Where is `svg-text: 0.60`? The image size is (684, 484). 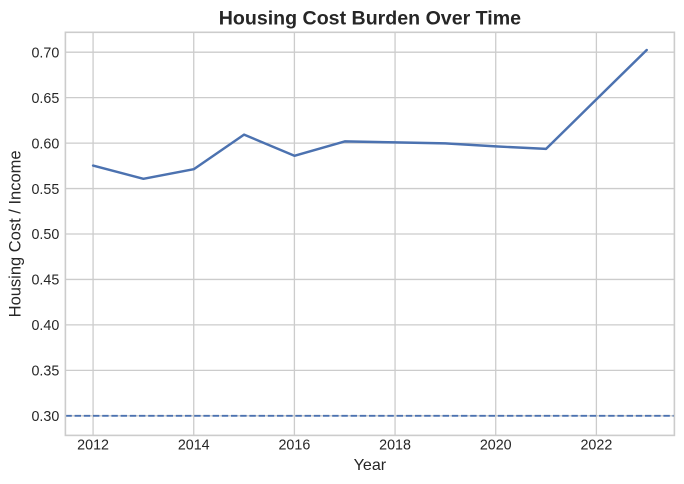 svg-text: 0.60 is located at coordinates (45, 144).